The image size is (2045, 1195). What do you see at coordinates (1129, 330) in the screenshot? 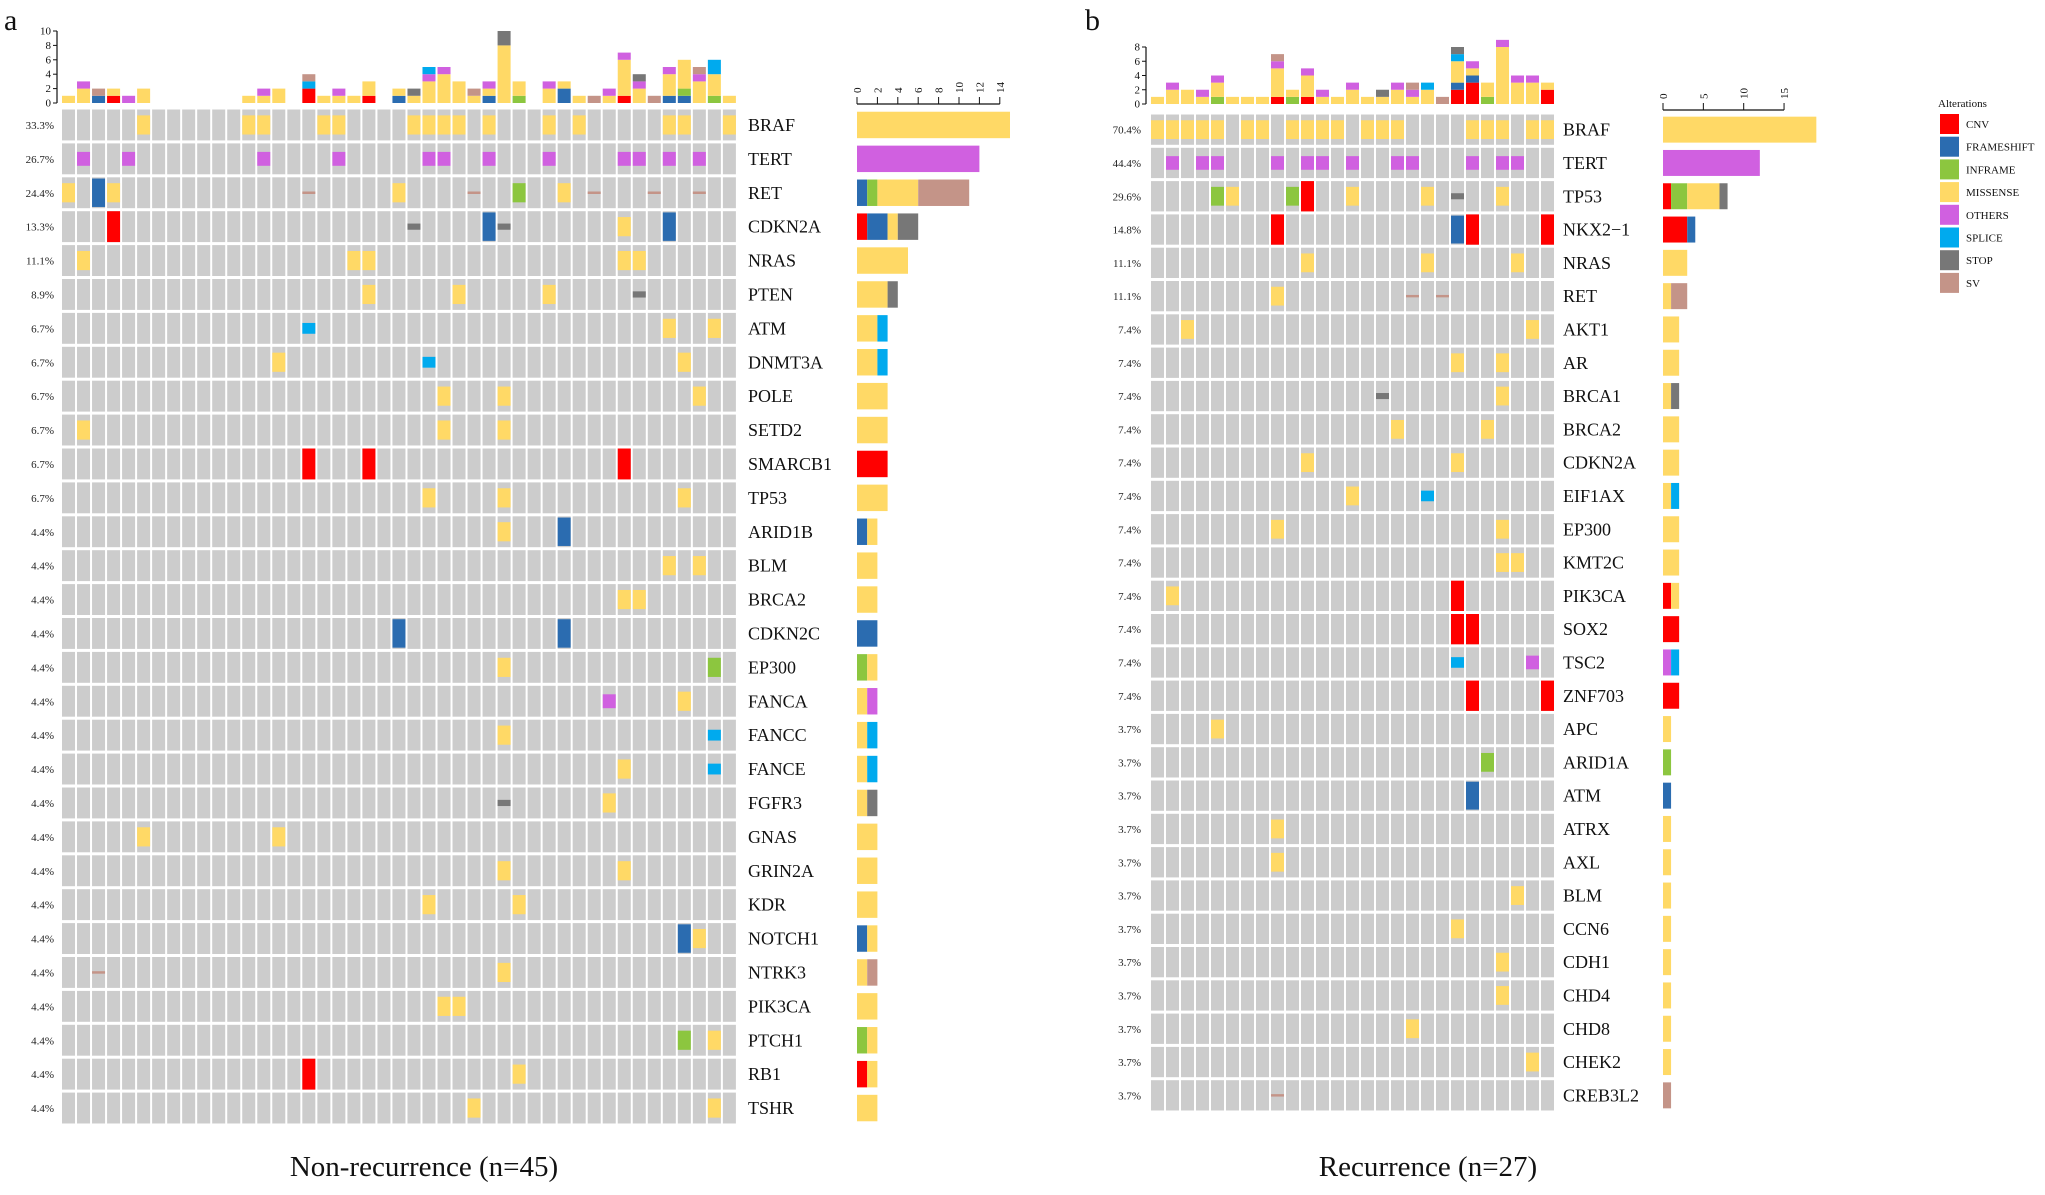
I see `gene-frequency-label: 7.4%` at bounding box center [1129, 330].